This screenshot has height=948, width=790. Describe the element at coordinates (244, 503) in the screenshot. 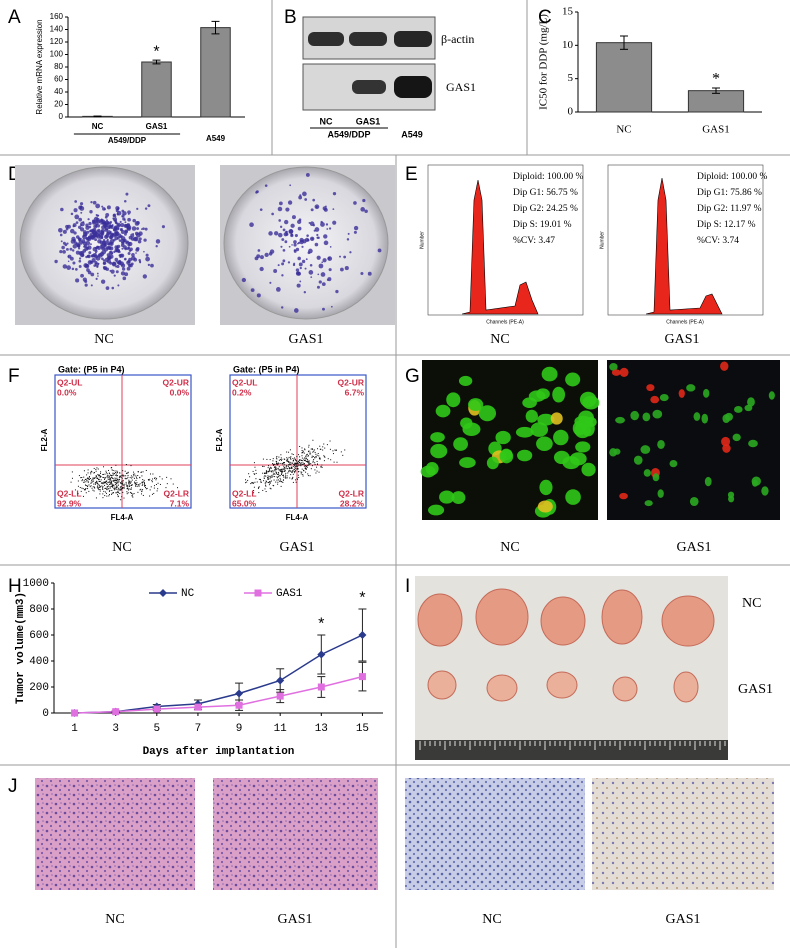

I see `quadrant-value: 65.0%` at that location.